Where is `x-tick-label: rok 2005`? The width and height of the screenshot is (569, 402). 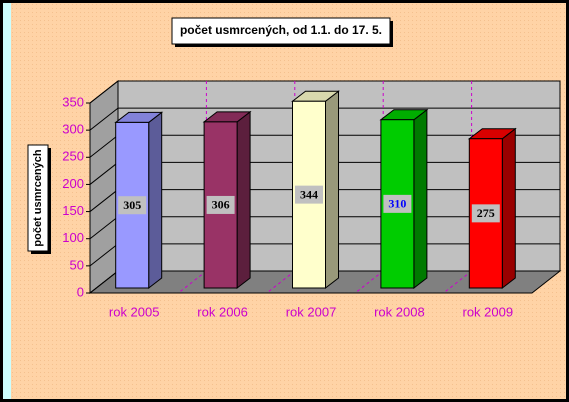 x-tick-label: rok 2005 is located at coordinates (134, 311).